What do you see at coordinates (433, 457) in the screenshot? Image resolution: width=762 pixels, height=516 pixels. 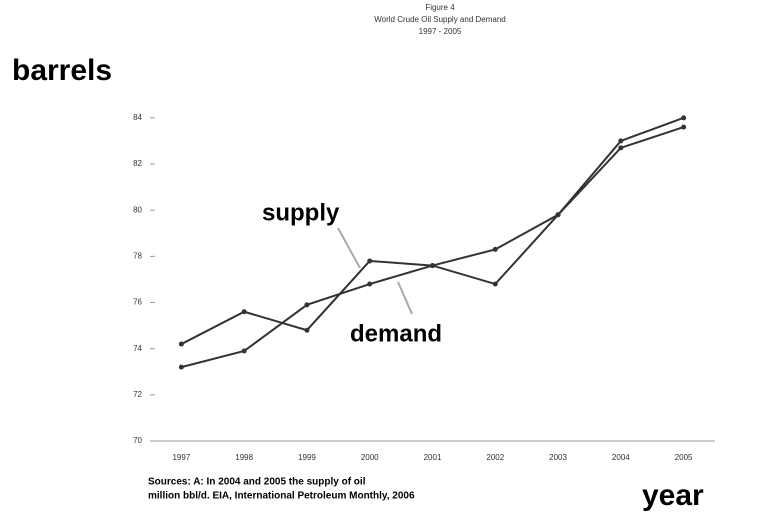 I see `x-tick-label: 2001` at bounding box center [433, 457].